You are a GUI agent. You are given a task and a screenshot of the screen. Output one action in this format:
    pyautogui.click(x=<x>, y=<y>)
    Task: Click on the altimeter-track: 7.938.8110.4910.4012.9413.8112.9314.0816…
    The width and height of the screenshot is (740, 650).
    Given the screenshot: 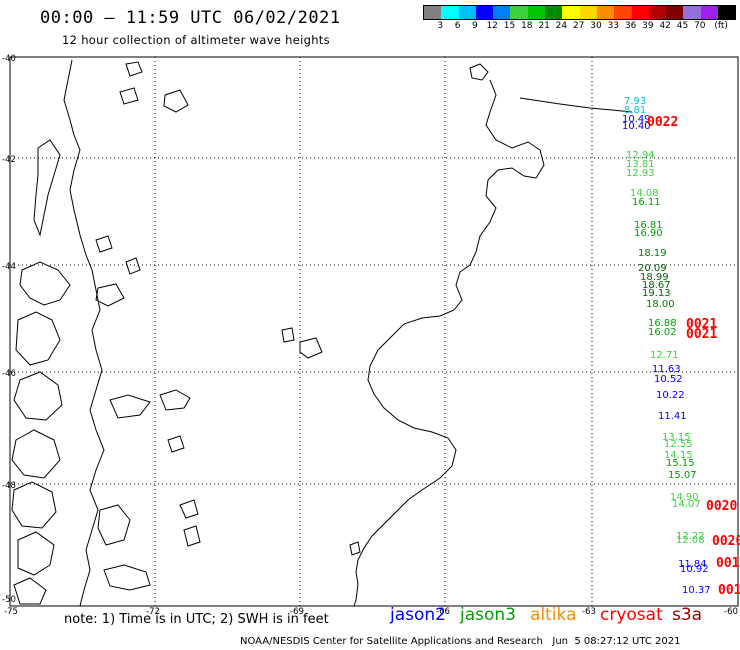 What is the action you would take?
    pyautogui.click(x=666, y=346)
    